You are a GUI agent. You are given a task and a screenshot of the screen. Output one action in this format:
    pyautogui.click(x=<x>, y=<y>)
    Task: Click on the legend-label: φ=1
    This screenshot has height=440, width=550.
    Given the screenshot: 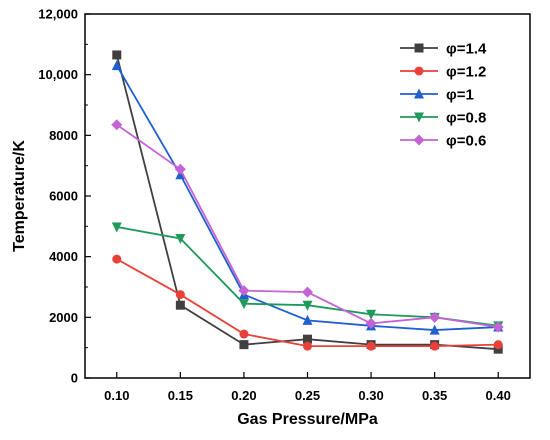 What is the action you would take?
    pyautogui.click(x=460, y=95)
    